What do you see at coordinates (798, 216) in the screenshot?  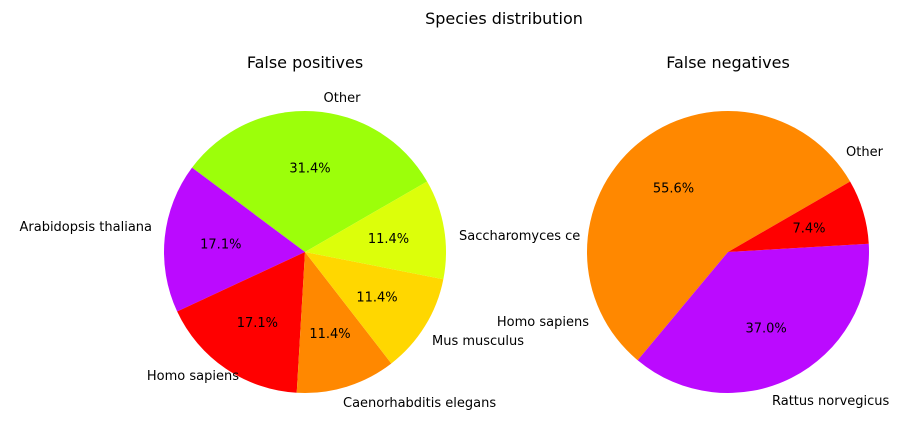 I see `pie-slice-rattus-norvegicus` at bounding box center [798, 216].